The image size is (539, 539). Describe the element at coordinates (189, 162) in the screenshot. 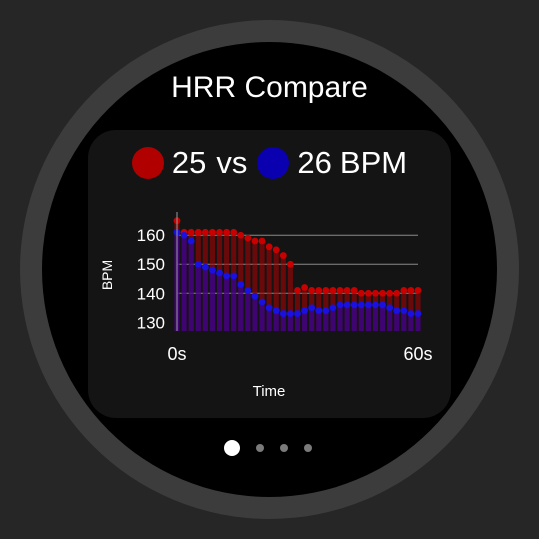

I see `series-a-value: 25` at that location.